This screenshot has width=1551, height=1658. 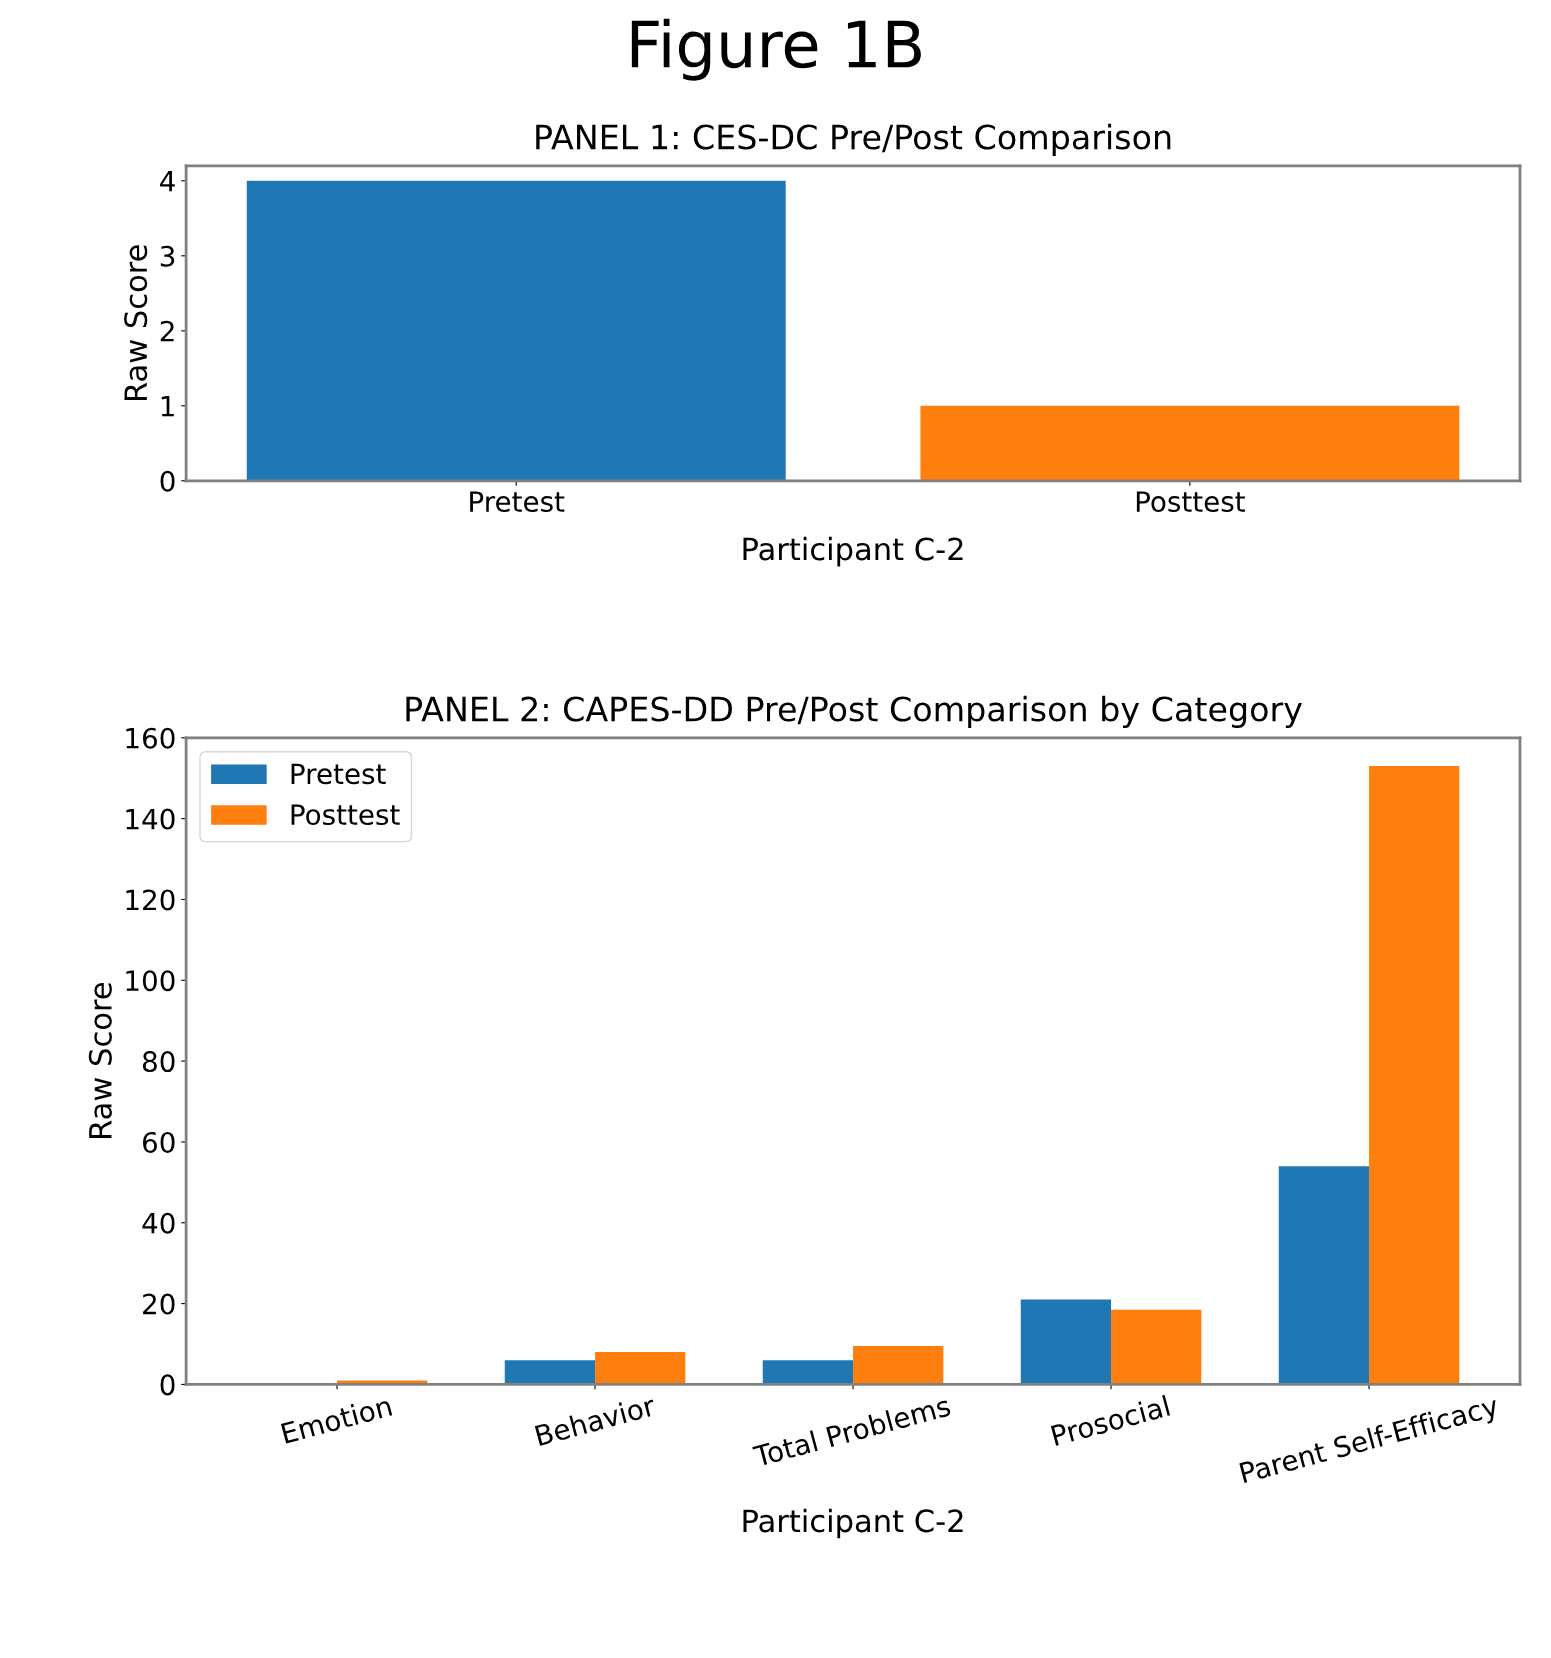 What do you see at coordinates (150, 900) in the screenshot?
I see `y-tick-label: 120` at bounding box center [150, 900].